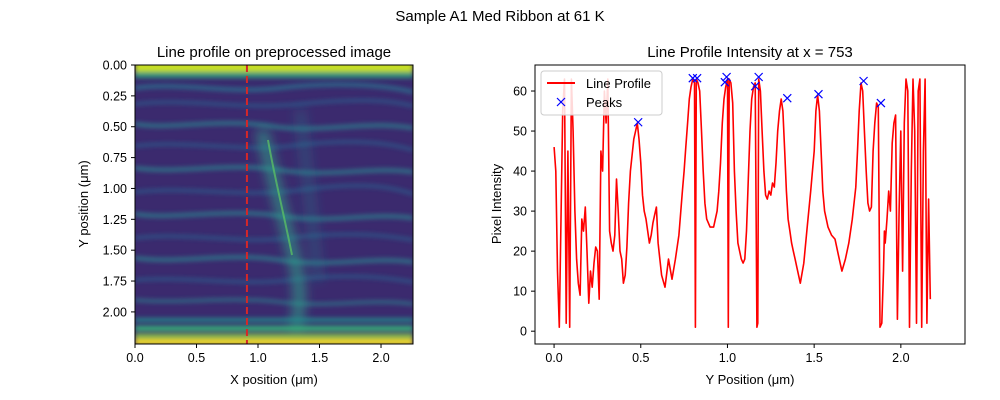 This screenshot has height=400, width=1000. Describe the element at coordinates (257, 358) in the screenshot. I see `heatmap-x-tick-label: 1.0` at that location.